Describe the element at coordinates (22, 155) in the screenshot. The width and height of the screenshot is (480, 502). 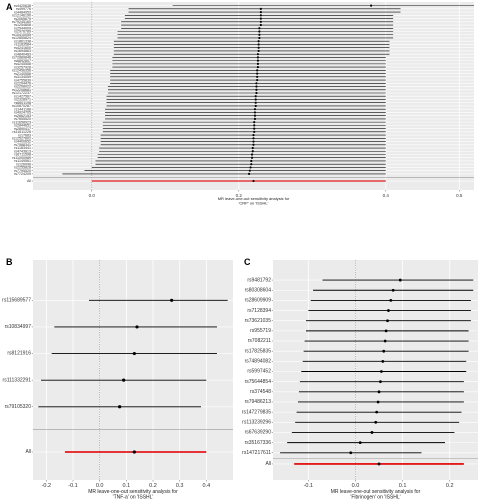
I see `snp-label: rs6711598` at that location.